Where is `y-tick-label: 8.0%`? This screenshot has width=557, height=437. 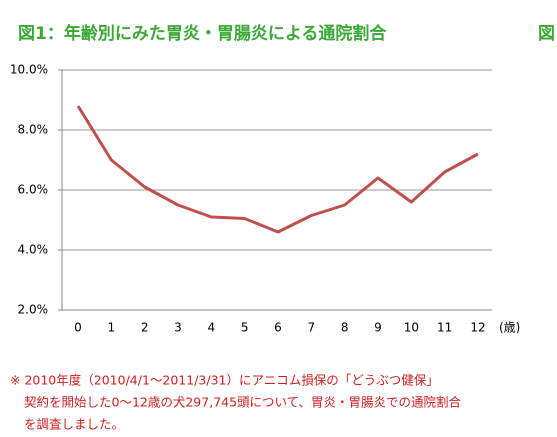 y-tick-label: 8.0% is located at coordinates (33, 130).